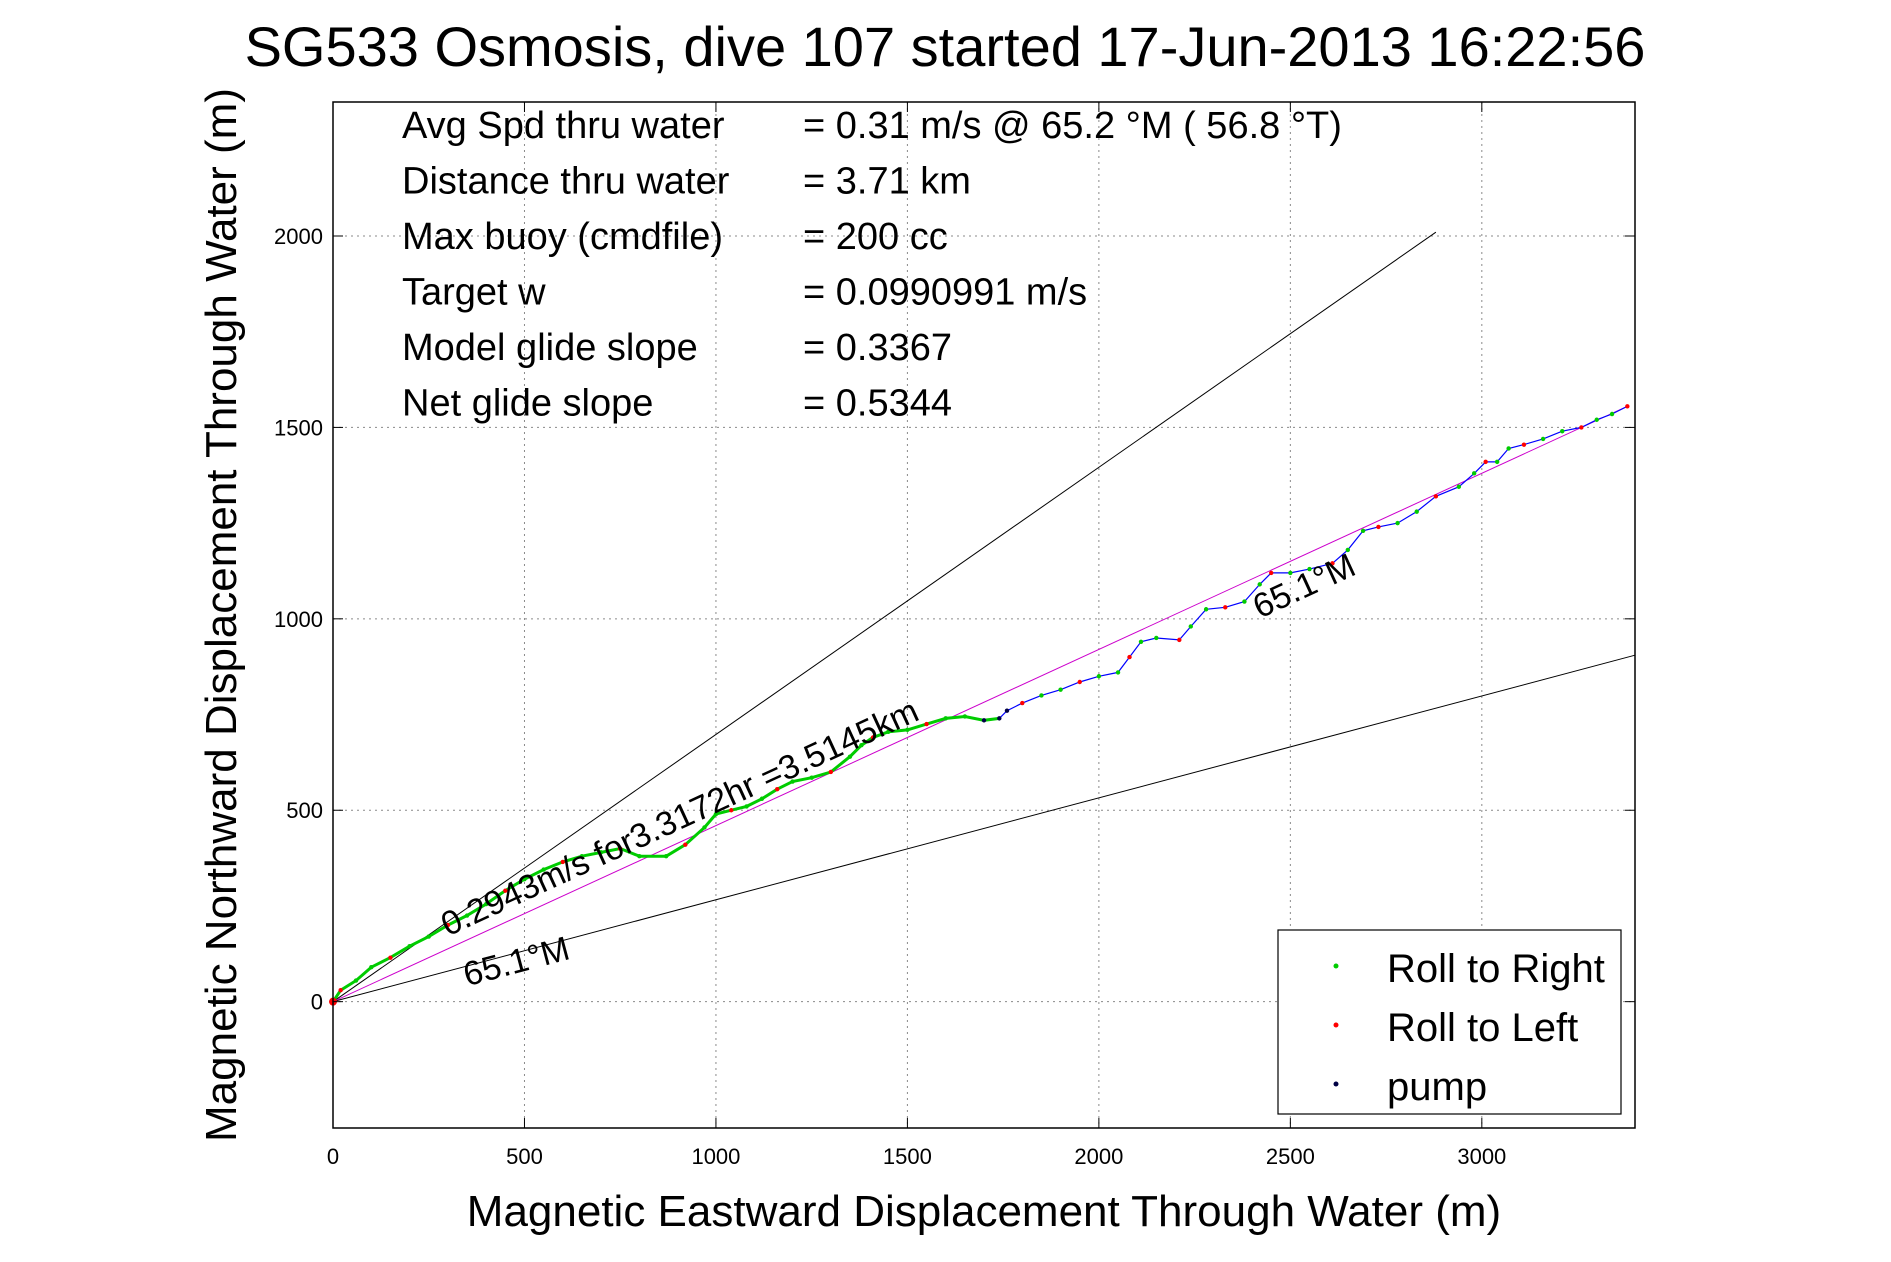  I want to click on stat-value: = 0.5344, so click(877, 404).